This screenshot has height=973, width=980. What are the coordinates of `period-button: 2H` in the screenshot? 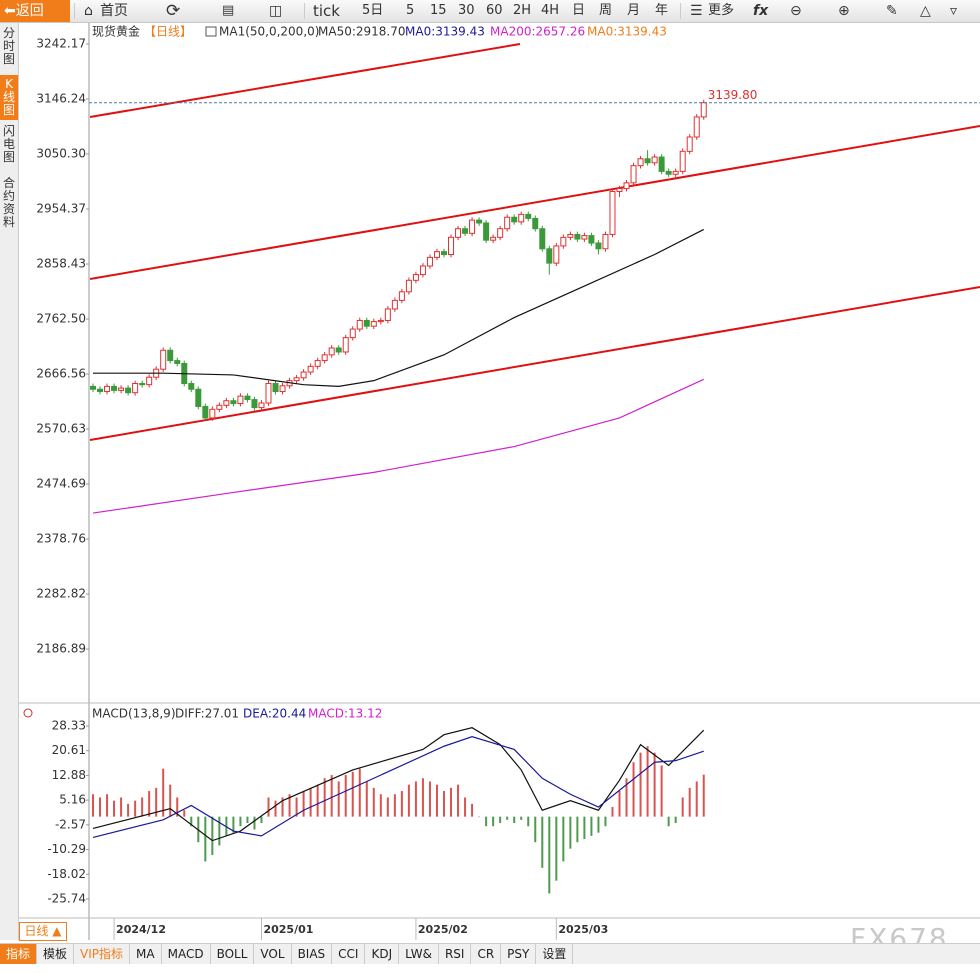 It's located at (522, 10).